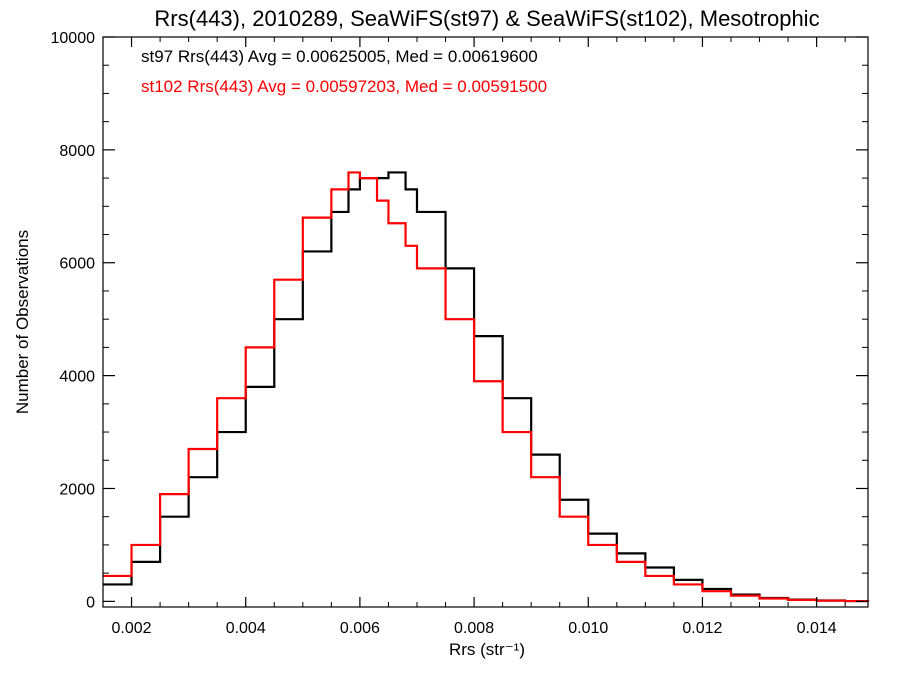  What do you see at coordinates (77, 151) in the screenshot?
I see `y-tick-label: 8000` at bounding box center [77, 151].